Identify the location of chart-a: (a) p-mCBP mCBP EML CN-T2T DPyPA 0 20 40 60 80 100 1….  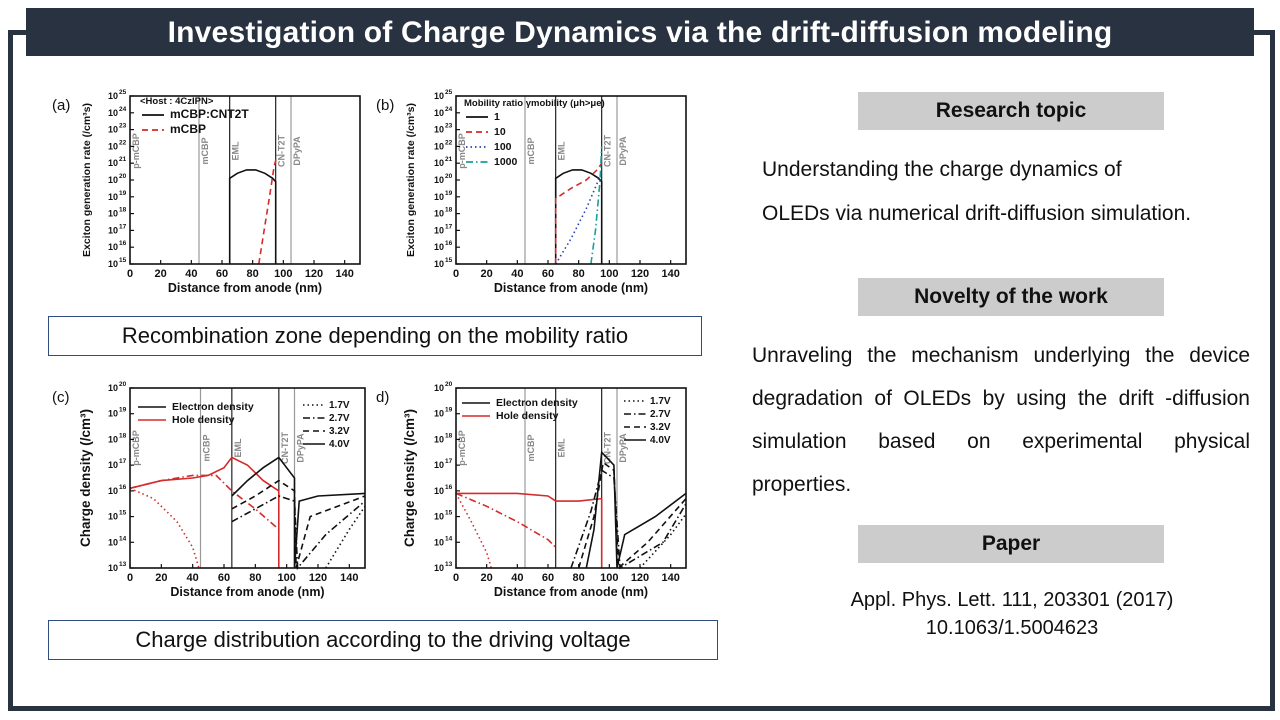
(206, 192).